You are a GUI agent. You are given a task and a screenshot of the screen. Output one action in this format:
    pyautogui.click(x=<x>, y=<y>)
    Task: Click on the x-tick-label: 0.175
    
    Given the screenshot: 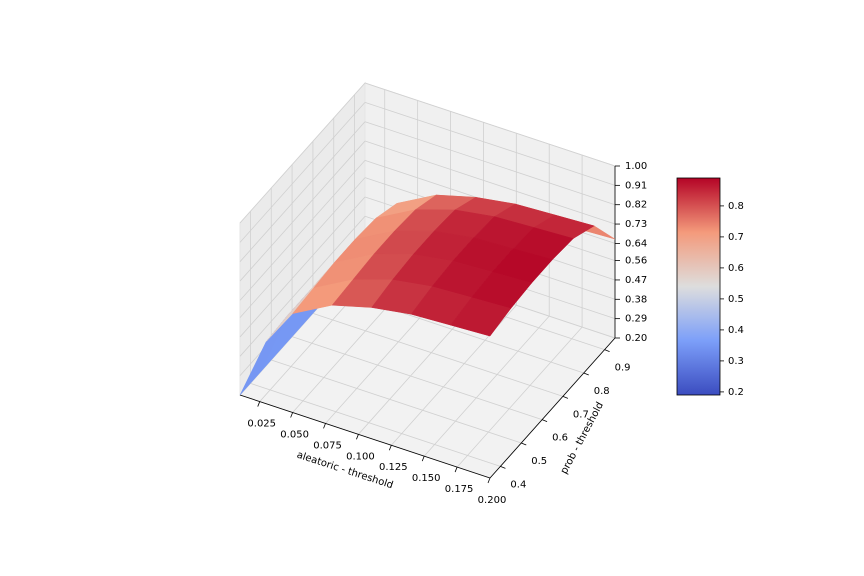 What is the action you would take?
    pyautogui.click(x=459, y=489)
    